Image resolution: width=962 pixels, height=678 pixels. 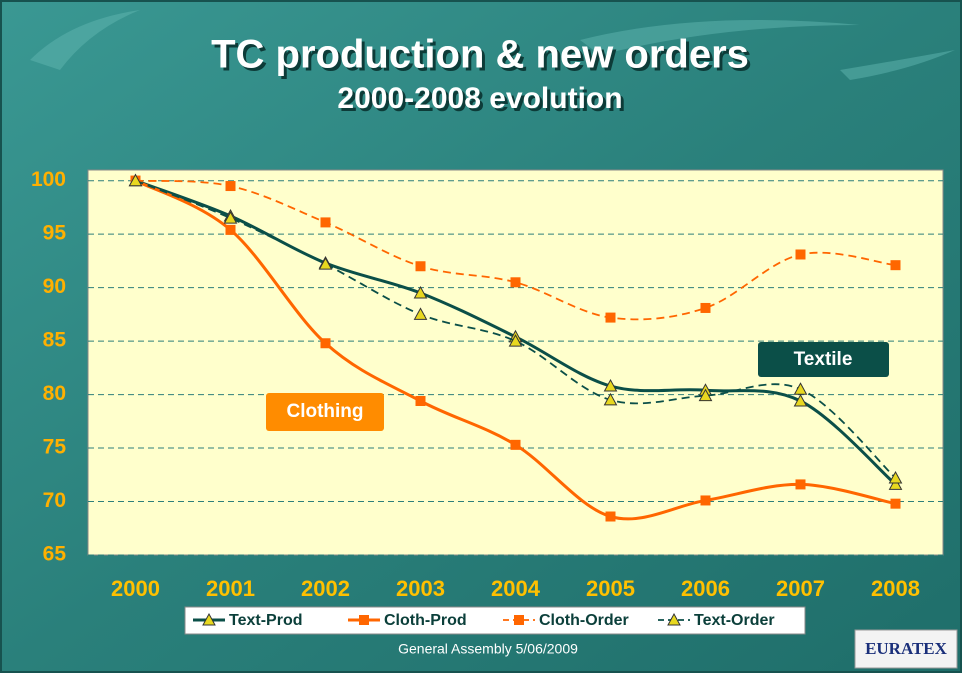 What do you see at coordinates (54, 286) in the screenshot?
I see `y-tick-label: 90` at bounding box center [54, 286].